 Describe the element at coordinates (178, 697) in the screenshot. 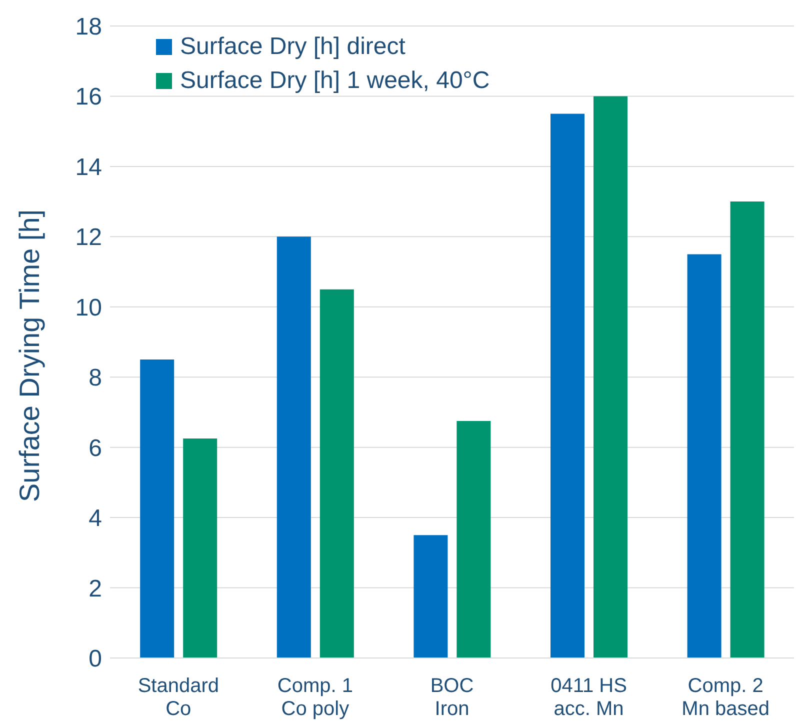

I see `x-tick-label: Standard Co` at that location.